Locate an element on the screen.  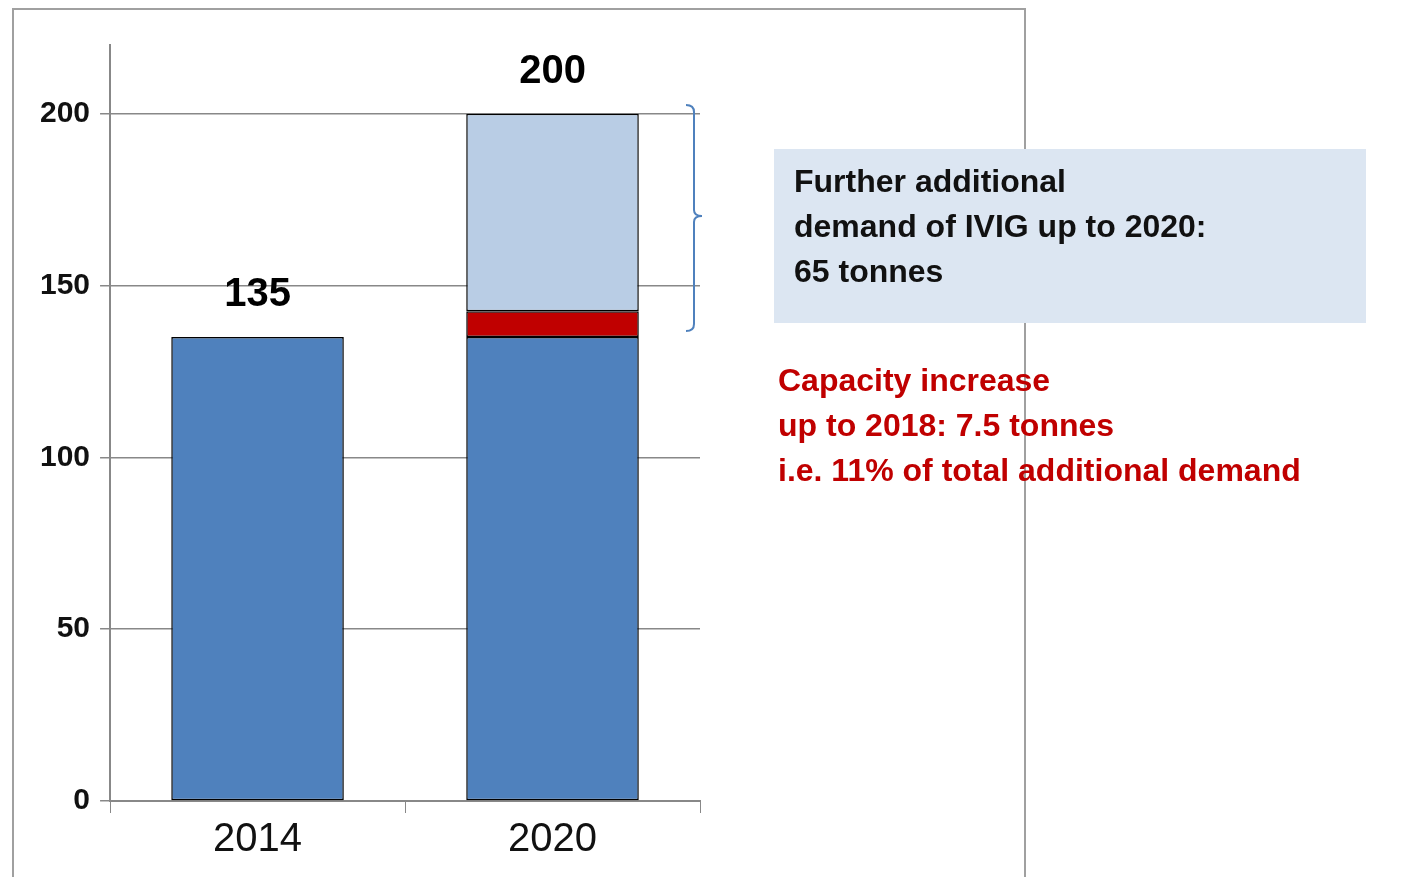
text: Capacity increase up to 2018: 7.5 tonnes i.e. 11% of total additional demand is located at coordinates (1039, 425).